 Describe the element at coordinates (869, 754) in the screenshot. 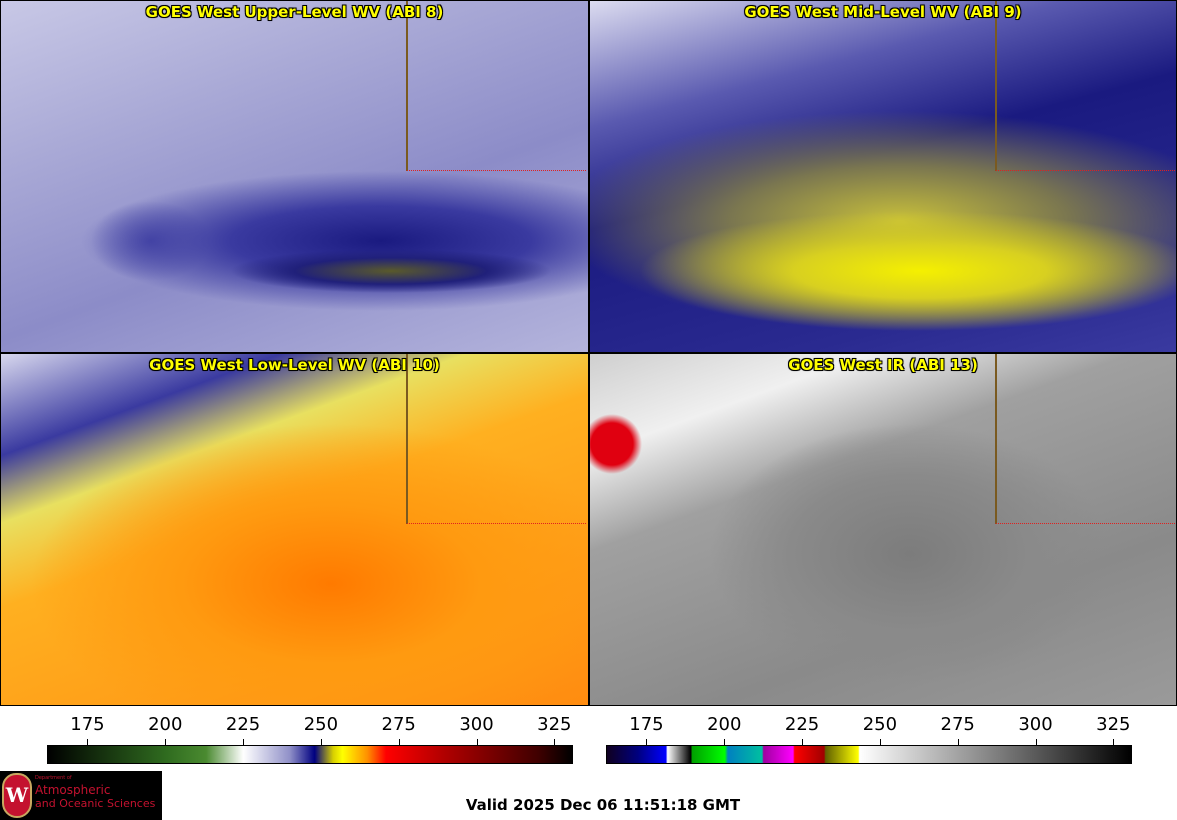

I see `ir-colorbar` at that location.